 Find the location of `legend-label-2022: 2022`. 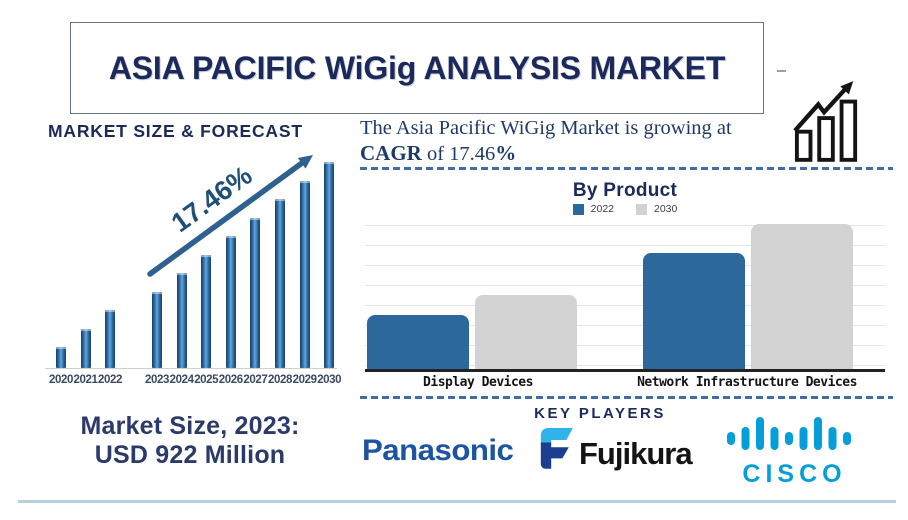

legend-label-2022: 2022 is located at coordinates (602, 209).